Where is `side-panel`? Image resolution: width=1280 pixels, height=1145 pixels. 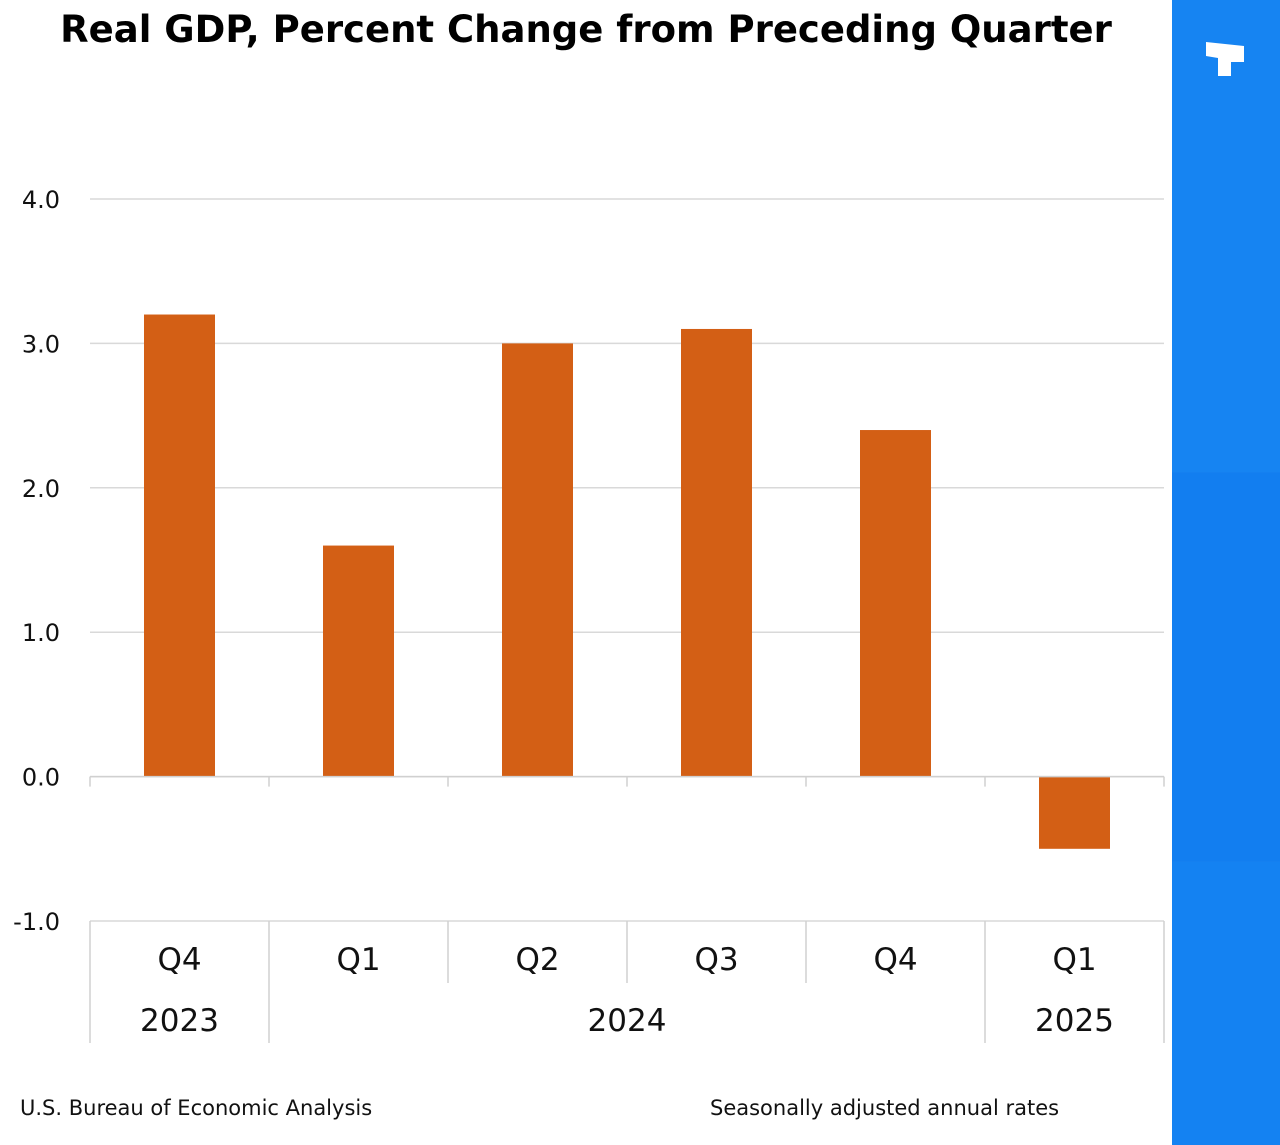 side-panel is located at coordinates (1226, 572).